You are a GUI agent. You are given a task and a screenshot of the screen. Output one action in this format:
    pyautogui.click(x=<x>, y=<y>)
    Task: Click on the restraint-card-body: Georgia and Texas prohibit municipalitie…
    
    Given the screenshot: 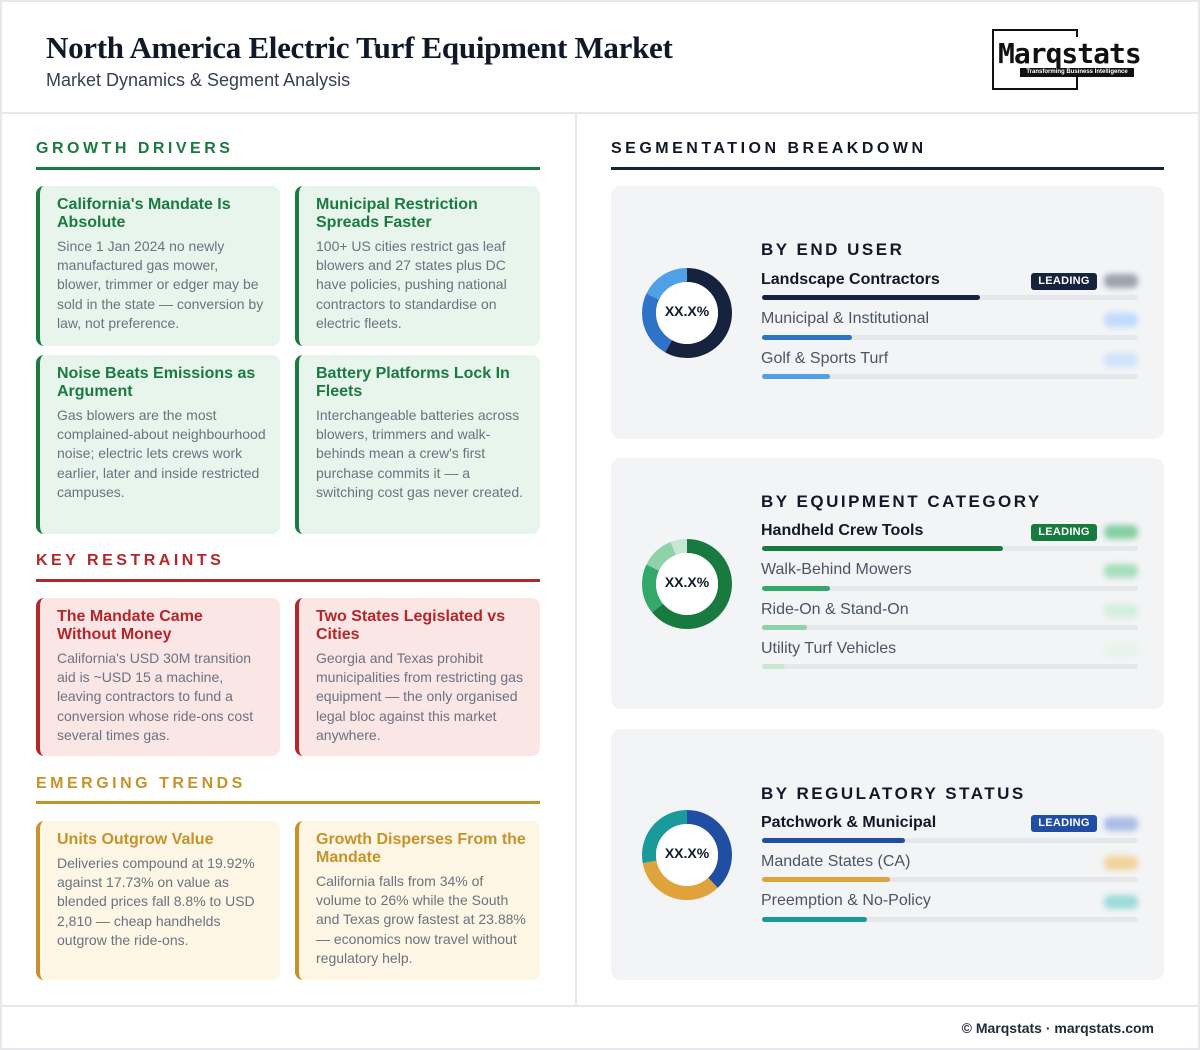 What is the action you would take?
    pyautogui.click(x=419, y=696)
    